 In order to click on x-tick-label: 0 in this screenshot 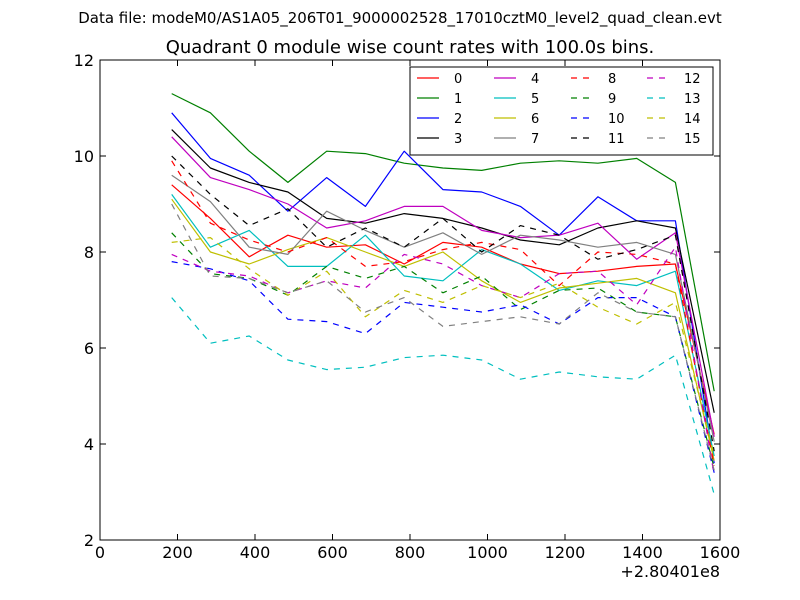, I will do `click(100, 552)`.